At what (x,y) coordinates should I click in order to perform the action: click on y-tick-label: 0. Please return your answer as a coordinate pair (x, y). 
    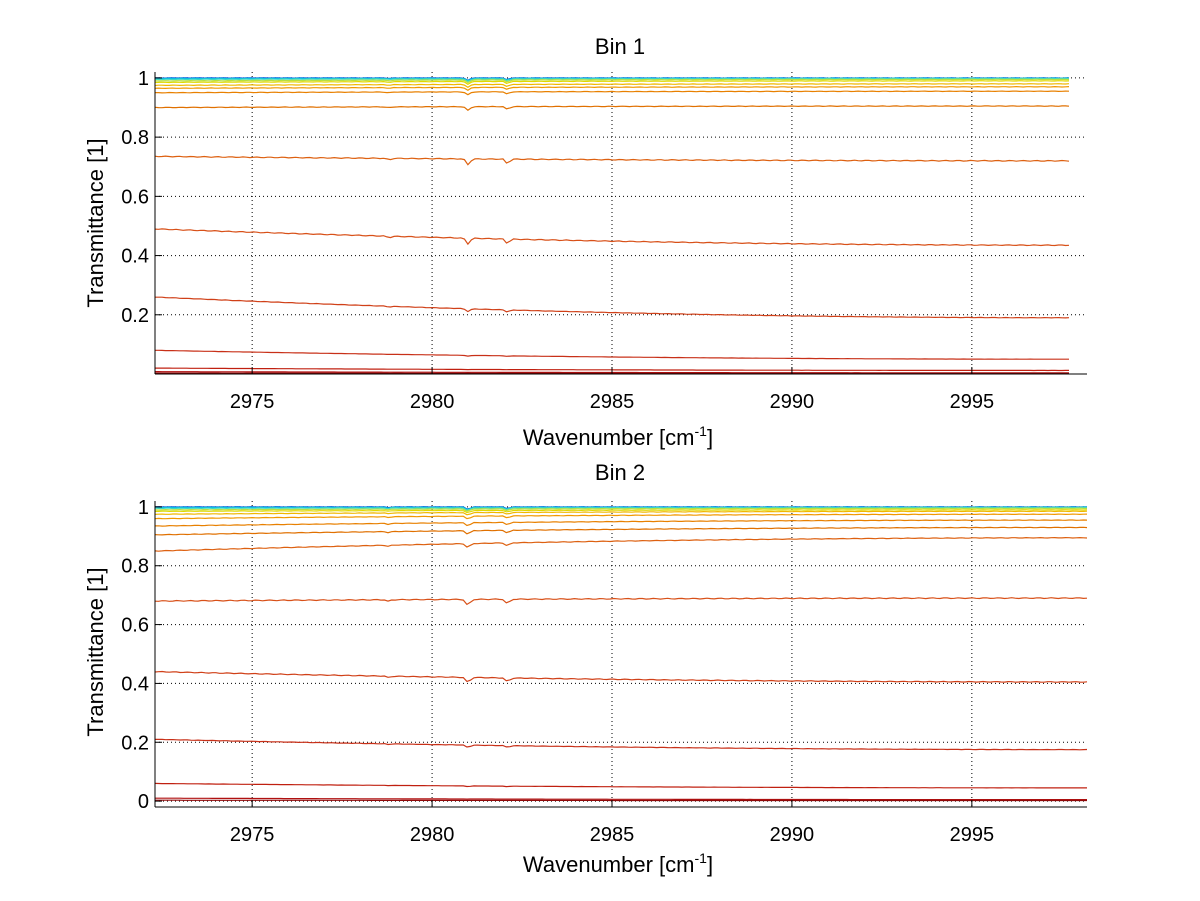
    Looking at the image, I should click on (143, 802).